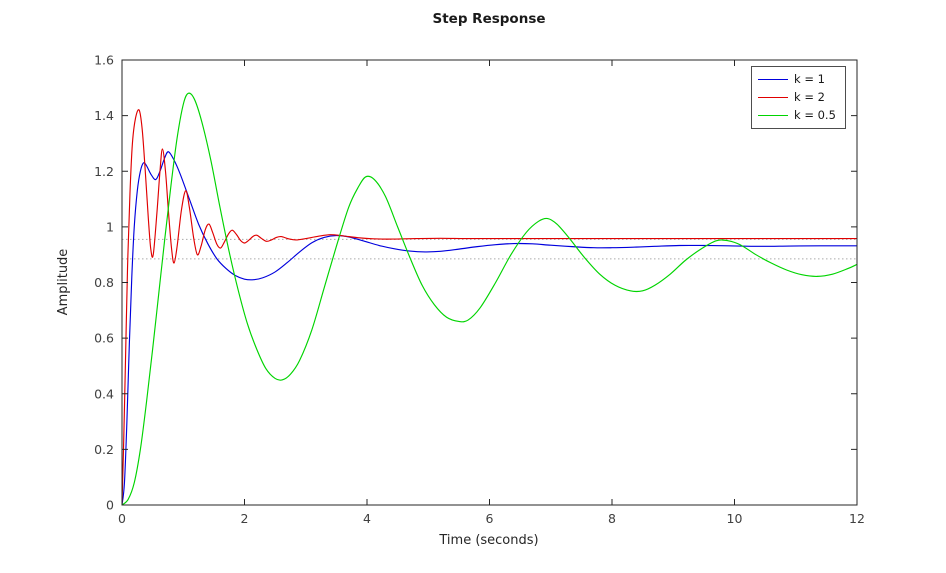  I want to click on legend: k = 1 k = 2 k = 0.5, so click(798, 97).